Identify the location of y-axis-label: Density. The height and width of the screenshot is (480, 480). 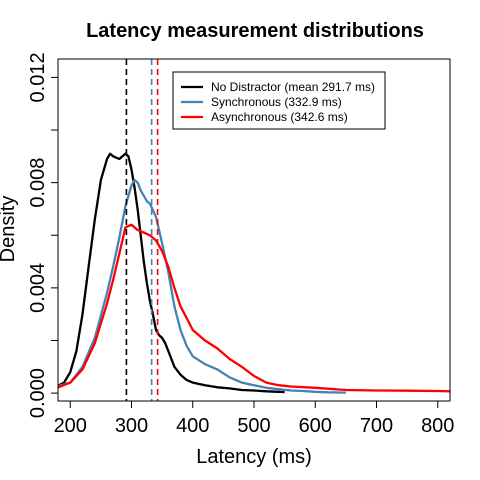
(9, 229).